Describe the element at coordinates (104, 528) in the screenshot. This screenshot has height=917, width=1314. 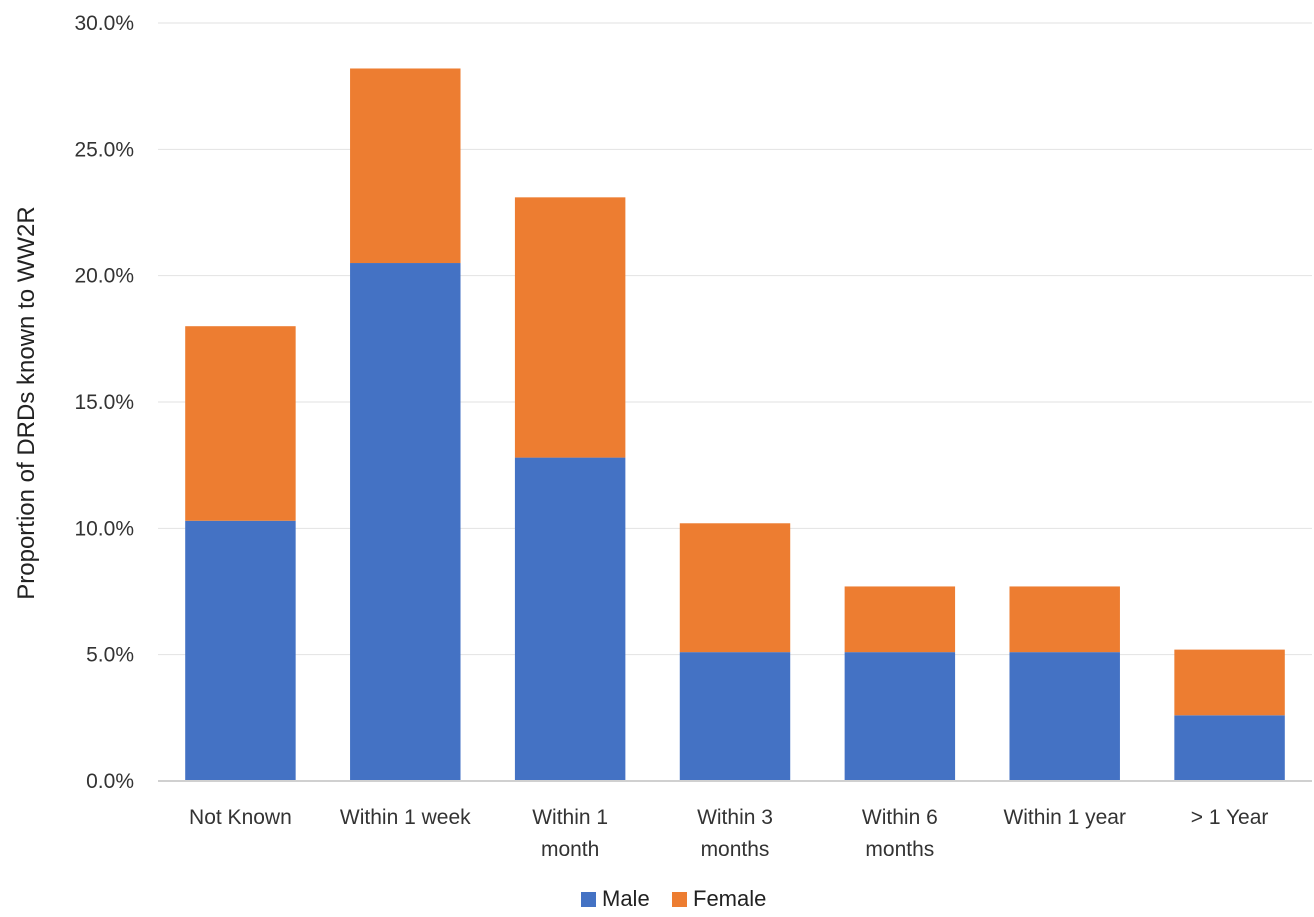
I see `y-tick-label: 10.0%` at that location.